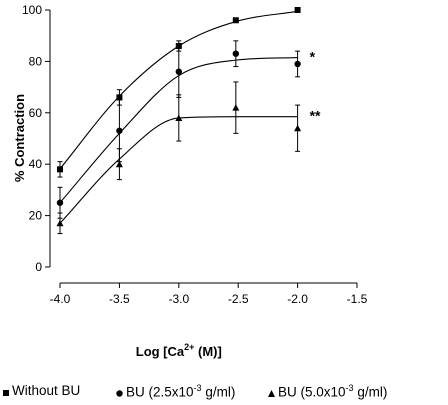 This screenshot has width=448, height=405. I want to click on triangle-marker-icon, so click(271, 392).